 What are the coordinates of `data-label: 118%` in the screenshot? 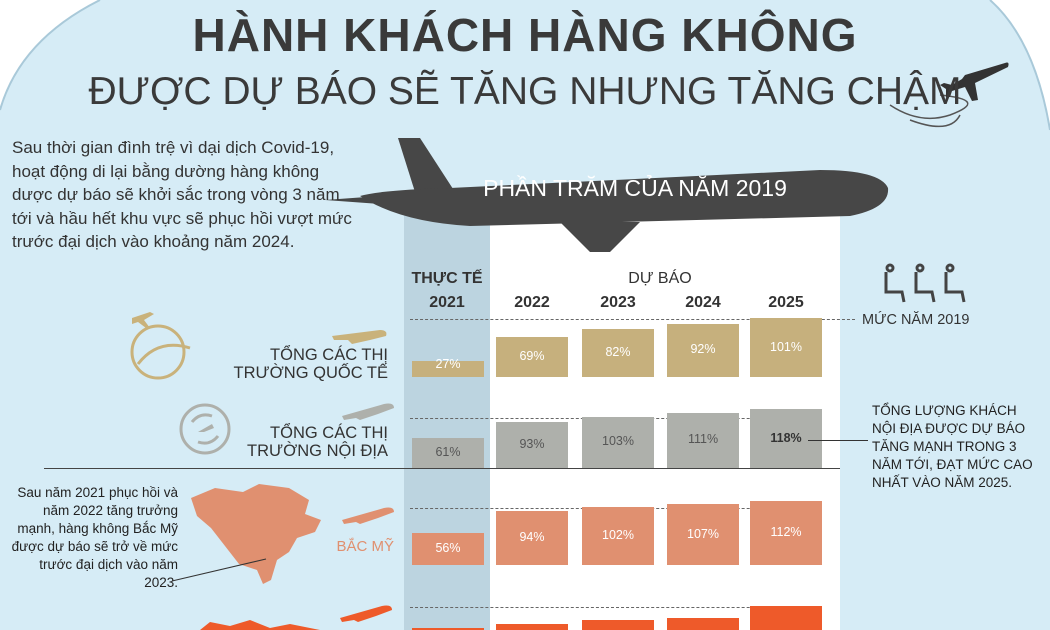 It's located at (786, 437).